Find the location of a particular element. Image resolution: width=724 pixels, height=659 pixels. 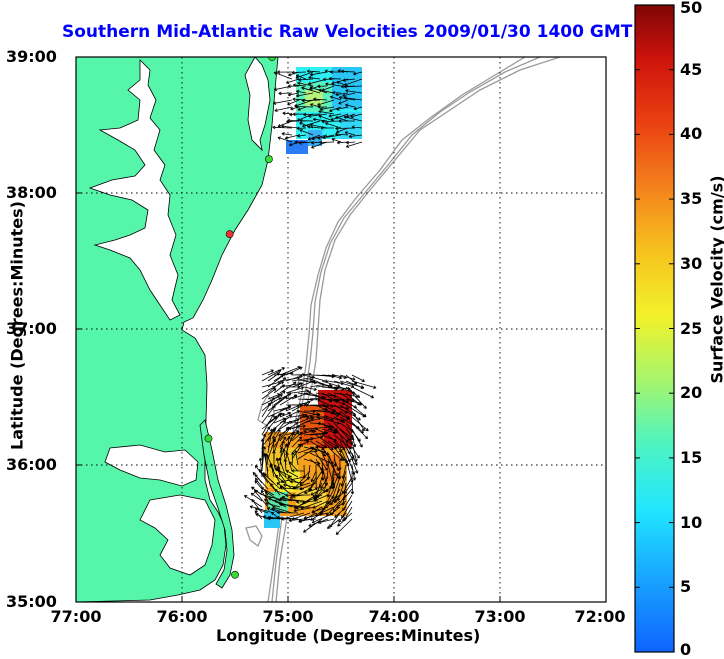

y-tick-label: 37:00 is located at coordinates (31, 328).